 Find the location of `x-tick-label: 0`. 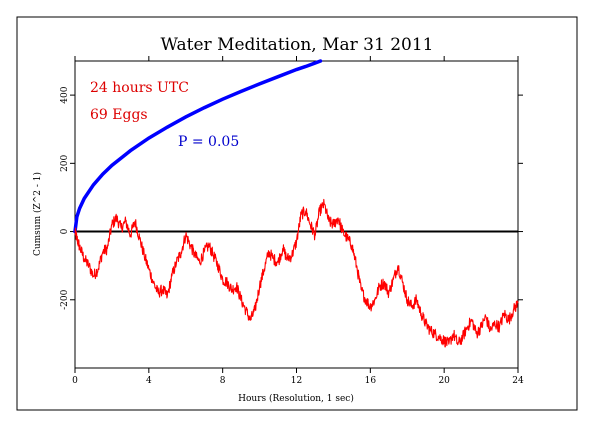

x-tick-label: 0 is located at coordinates (75, 381).